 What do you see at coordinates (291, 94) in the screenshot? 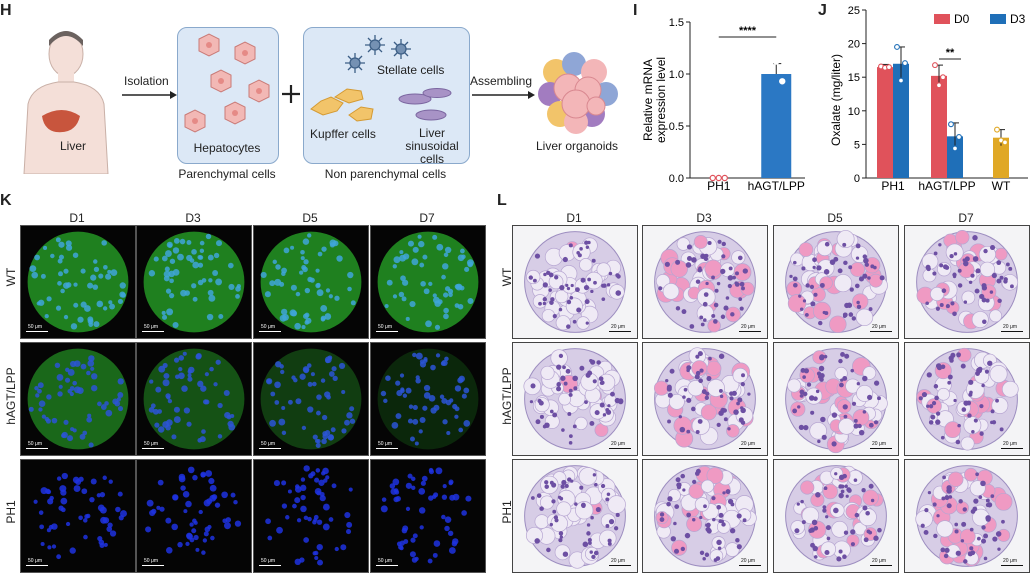
I see `plus-icon` at bounding box center [291, 94].